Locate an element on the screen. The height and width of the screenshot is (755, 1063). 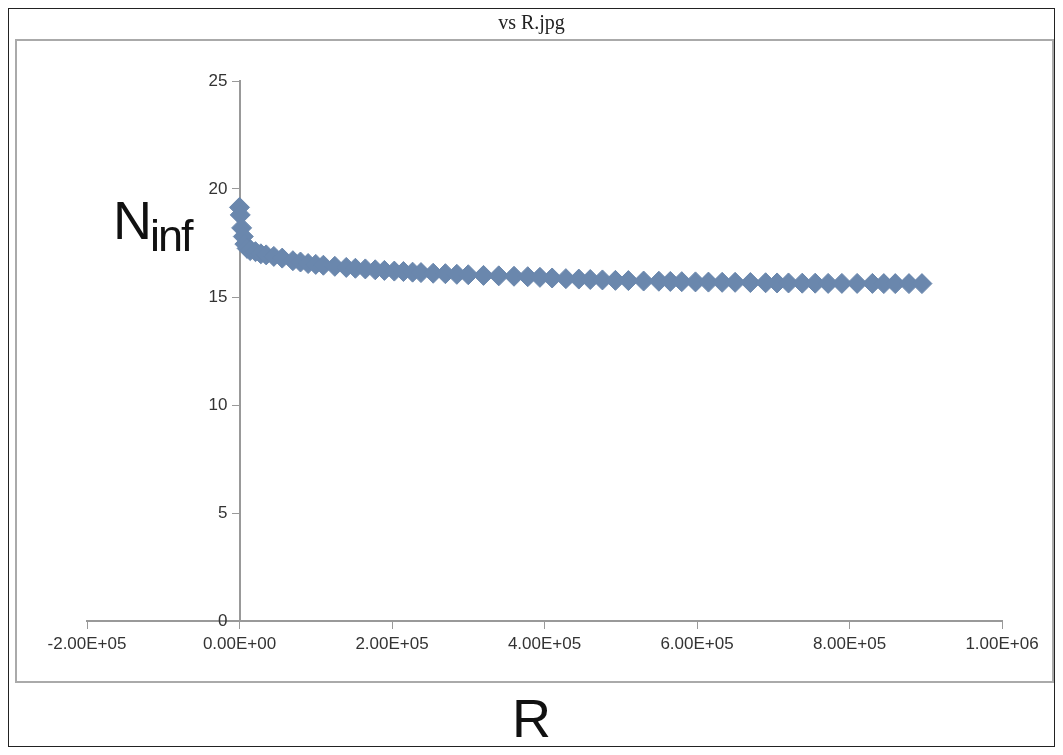
y-tick-label: 0 is located at coordinates (223, 620).